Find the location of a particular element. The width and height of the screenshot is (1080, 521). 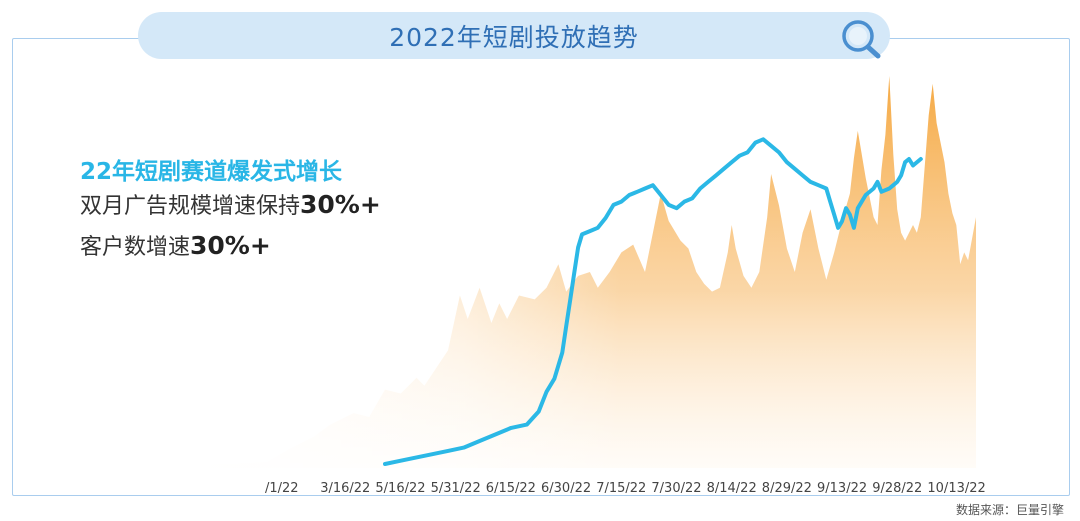

x-tick-label: 3/16/22 is located at coordinates (345, 488).